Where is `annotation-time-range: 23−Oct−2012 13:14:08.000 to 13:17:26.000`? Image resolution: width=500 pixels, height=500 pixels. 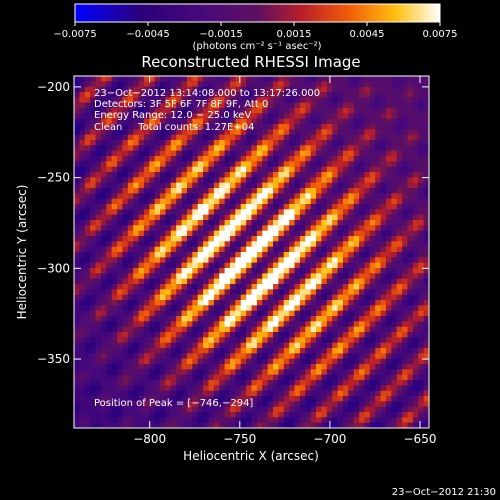
annotation-time-range: 23−Oct−2012 13:14:08.000 to 13:17:26.000 is located at coordinates (207, 93).